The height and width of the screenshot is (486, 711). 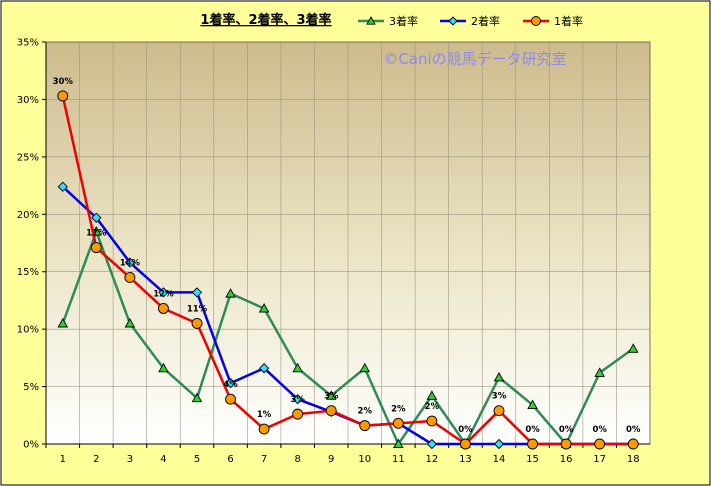 What do you see at coordinates (297, 459) in the screenshot?
I see `x-tick-label: 8` at bounding box center [297, 459].